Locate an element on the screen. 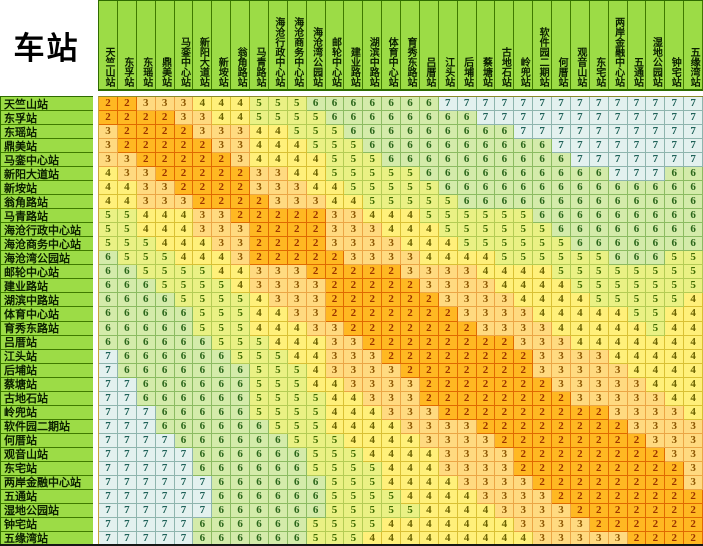 The width and height of the screenshot is (703, 546). row-header: 湖滨中路站 is located at coordinates (47, 300).